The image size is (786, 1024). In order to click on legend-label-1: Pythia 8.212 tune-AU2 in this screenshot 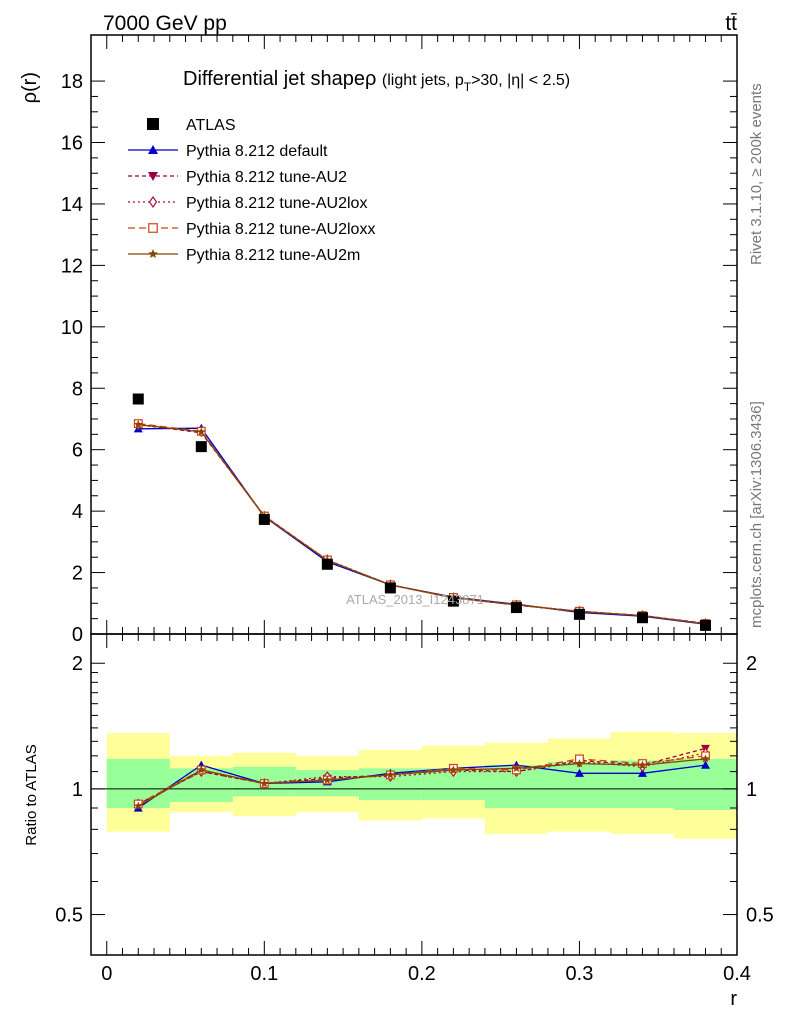, I will do `click(266, 177)`.